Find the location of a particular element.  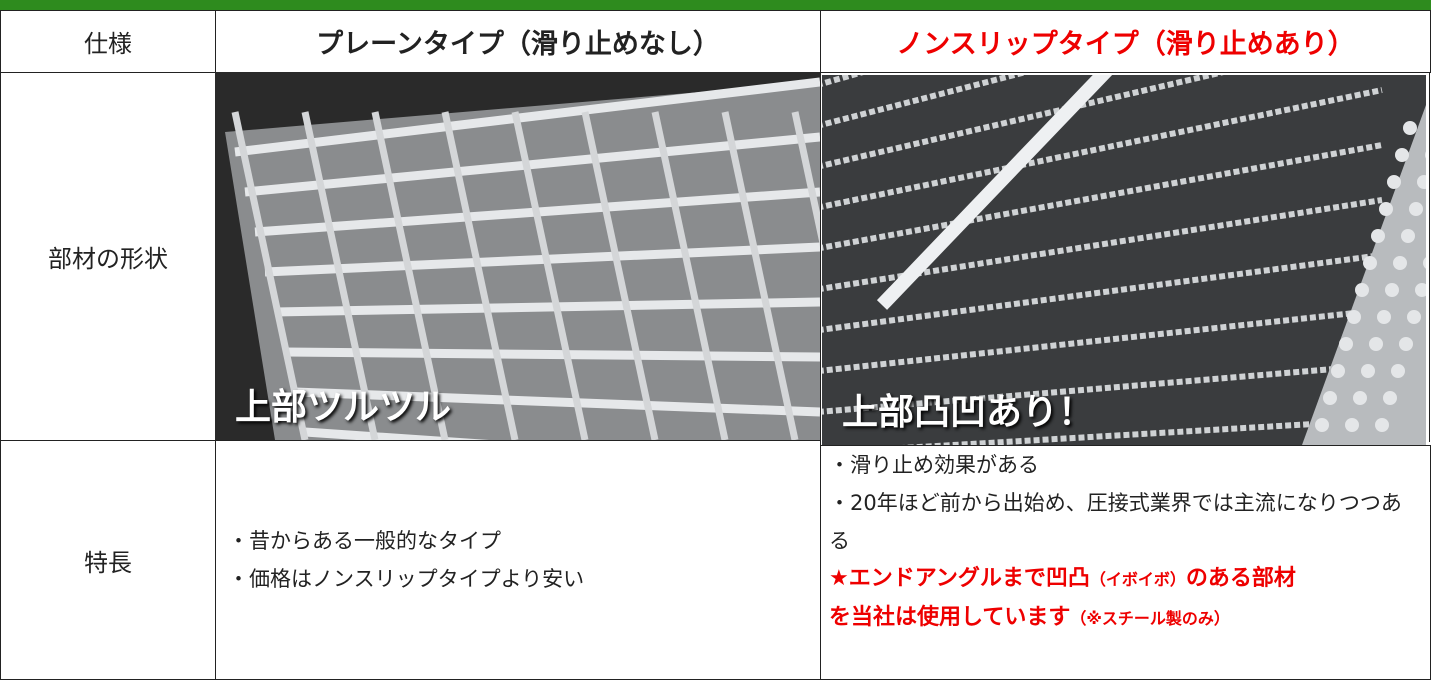

note-text: を当社は使用しています is located at coordinates (950, 617).